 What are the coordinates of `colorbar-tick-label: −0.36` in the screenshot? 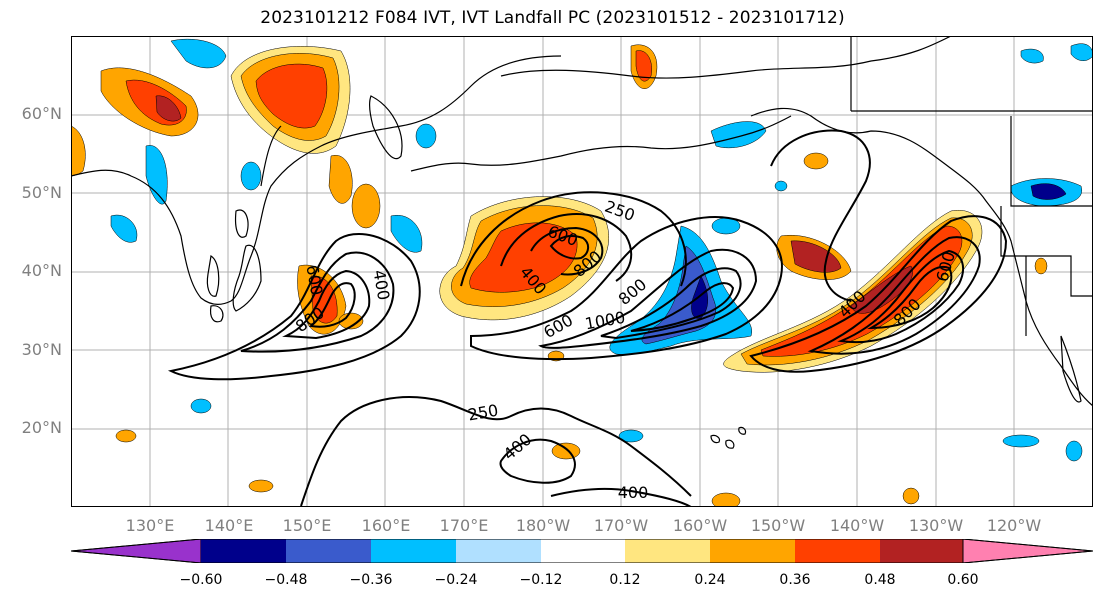 It's located at (371, 580).